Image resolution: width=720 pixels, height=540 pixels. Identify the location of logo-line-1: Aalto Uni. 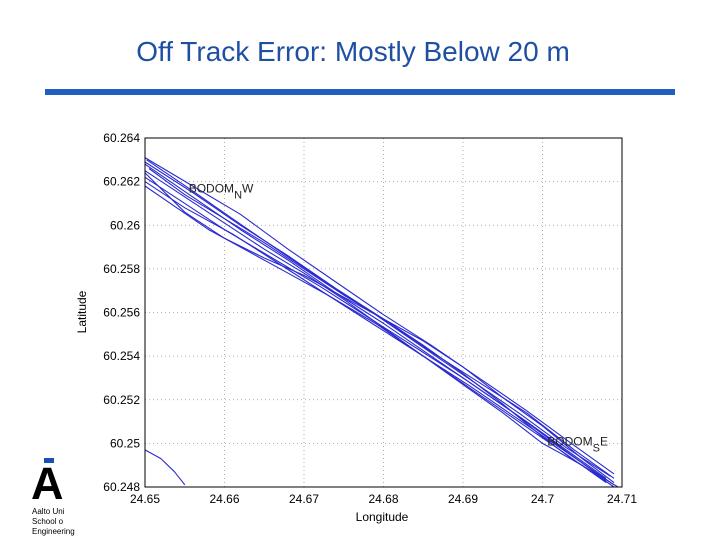
(48, 511).